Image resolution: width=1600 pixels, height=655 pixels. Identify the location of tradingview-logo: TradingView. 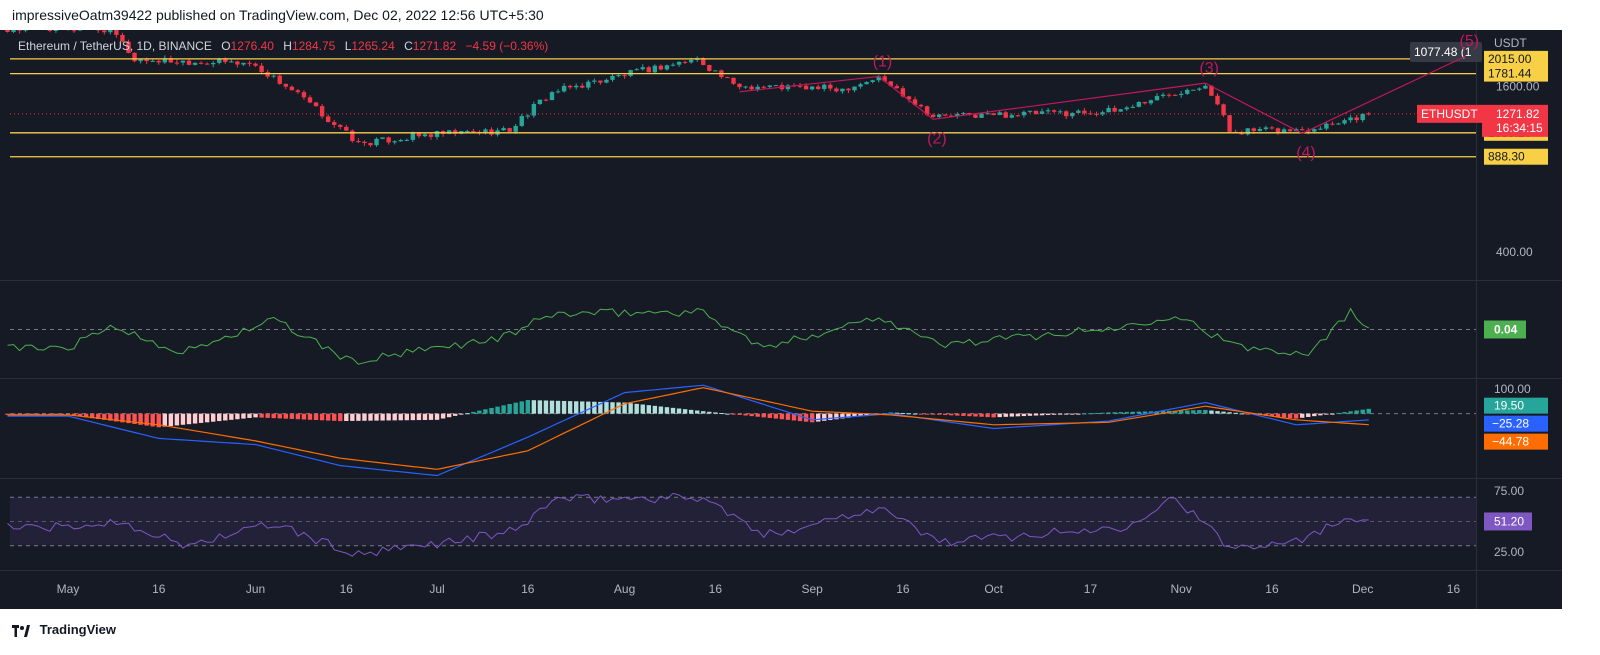
(64, 629).